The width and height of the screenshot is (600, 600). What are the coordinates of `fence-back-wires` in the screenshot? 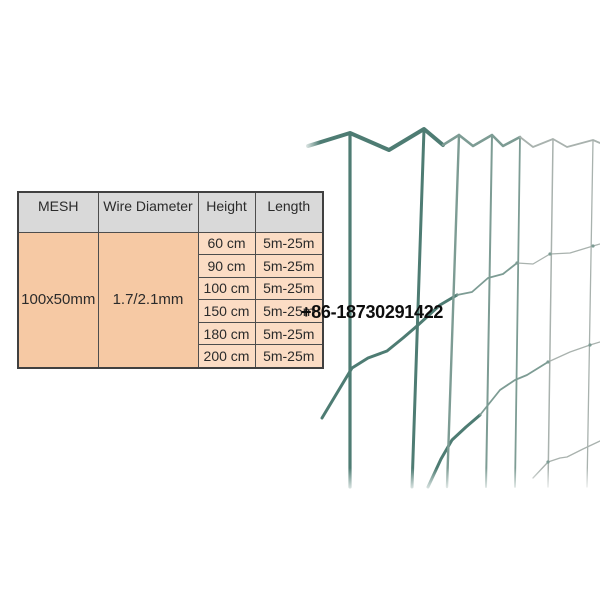 It's located at (558, 312).